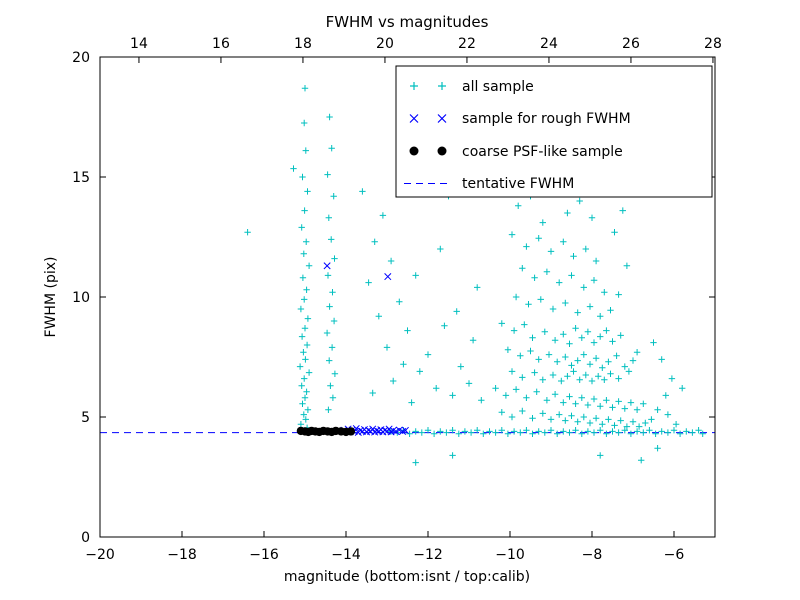  Describe the element at coordinates (100, 555) in the screenshot. I see `x-bottom-tick-label: −20` at that location.